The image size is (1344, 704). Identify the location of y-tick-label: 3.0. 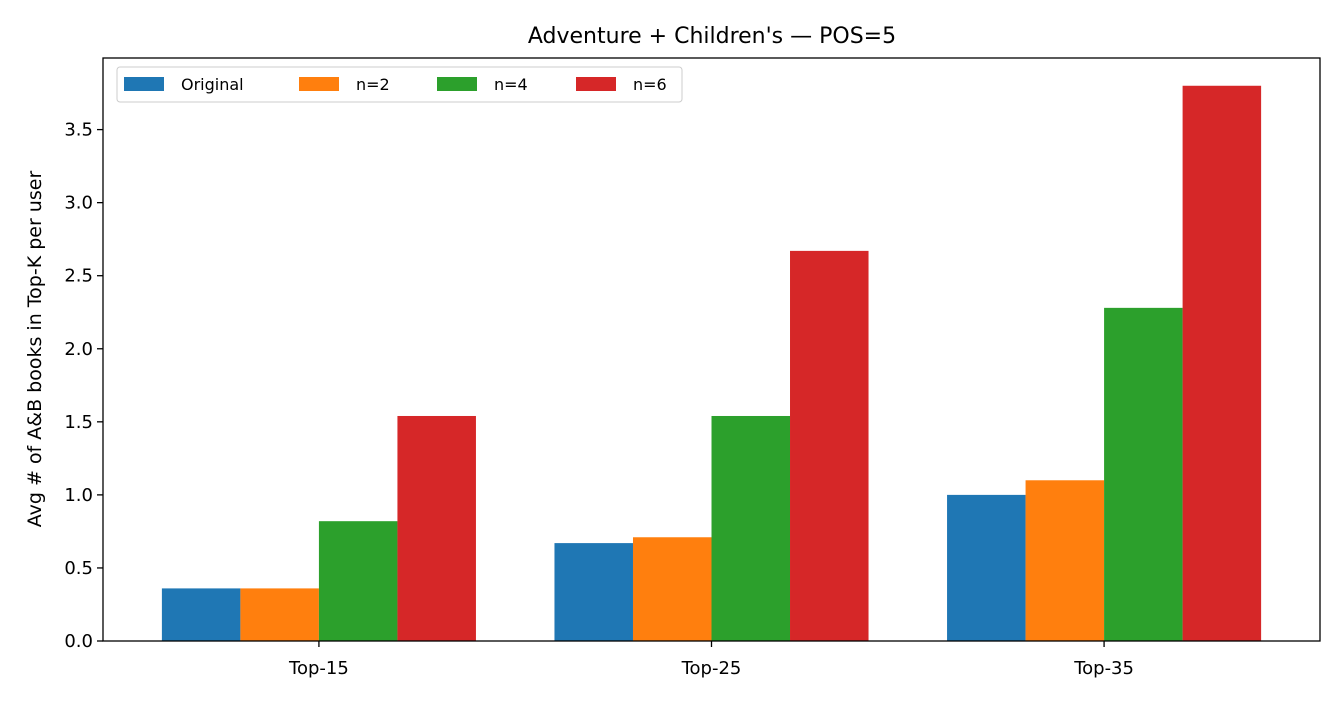
(78, 203).